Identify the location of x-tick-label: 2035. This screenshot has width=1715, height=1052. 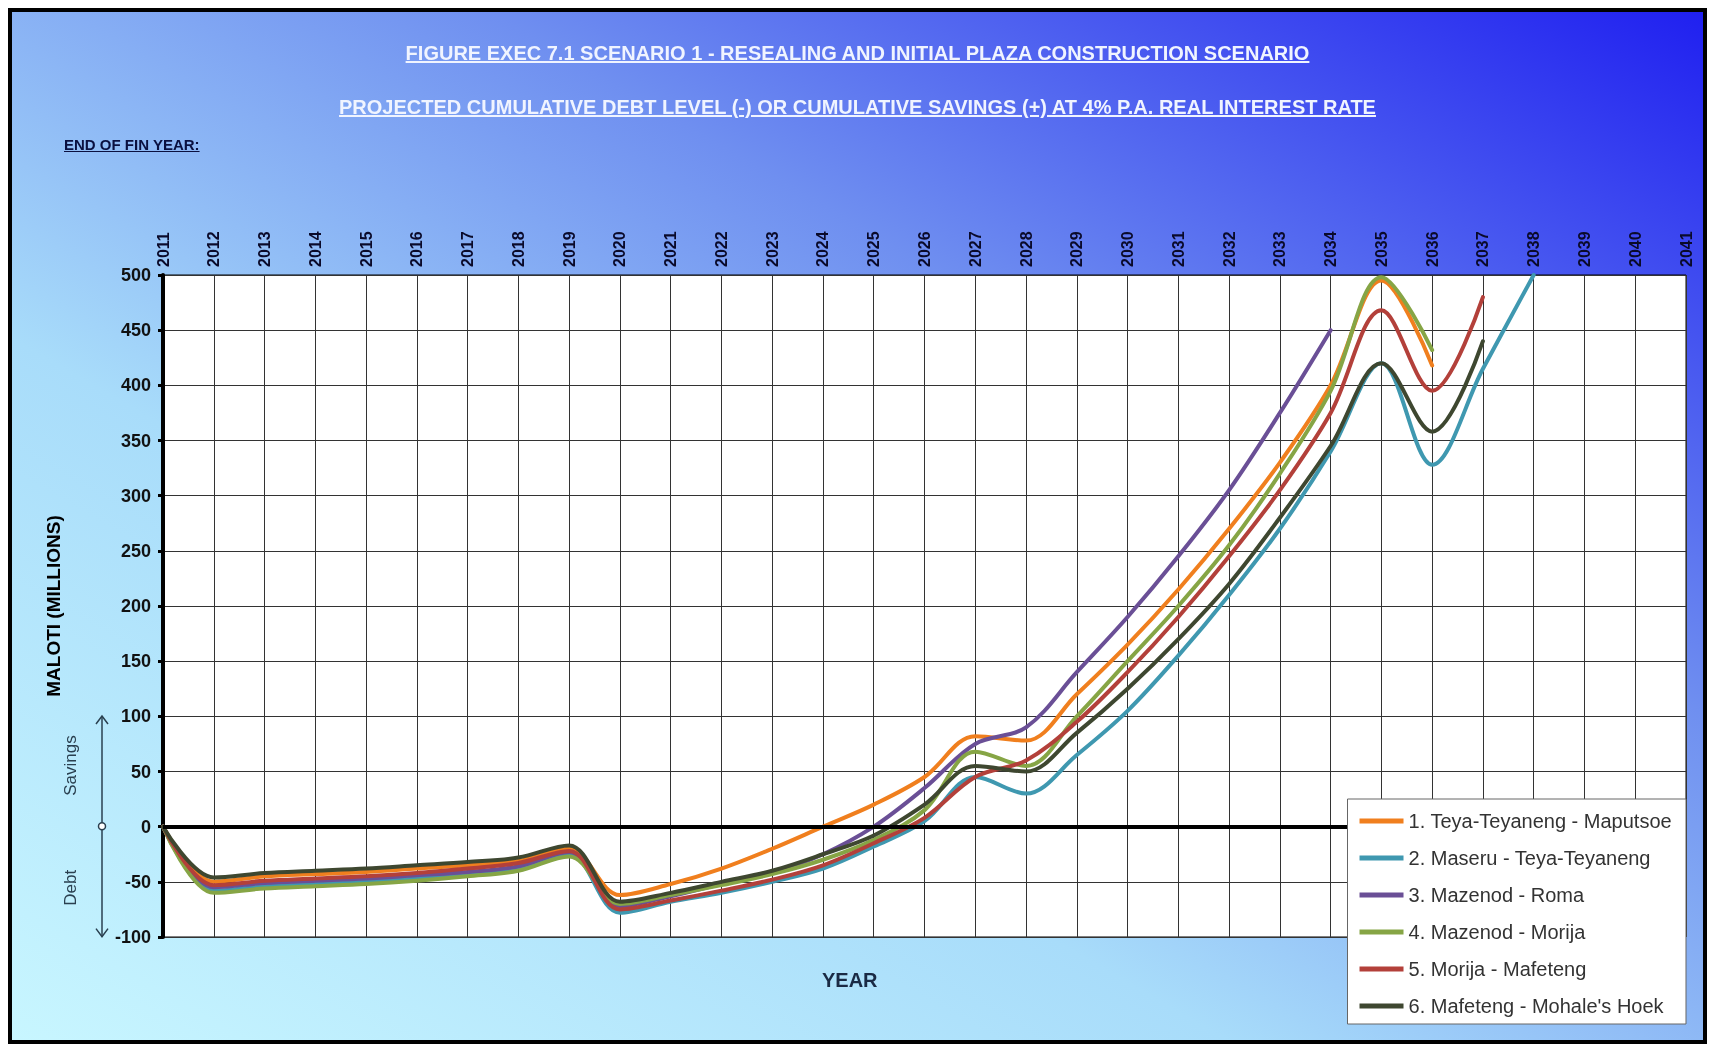
(1381, 249).